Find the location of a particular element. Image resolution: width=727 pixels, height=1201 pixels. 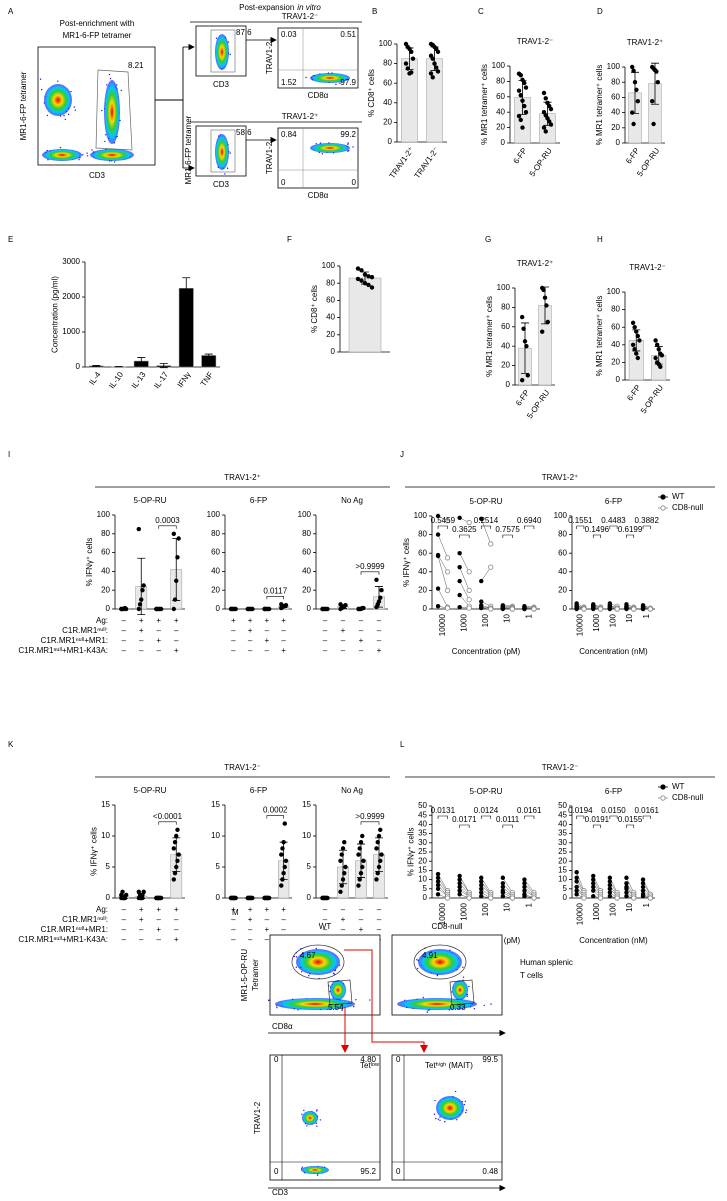

quadrant-value: 95.2 is located at coordinates (368, 1171).